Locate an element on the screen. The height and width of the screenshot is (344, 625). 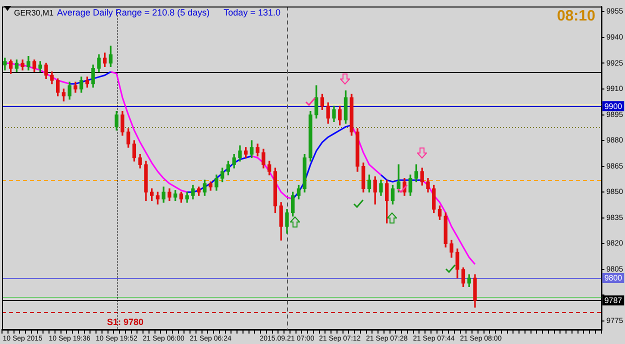
annotation: Today = 131.0 is located at coordinates (252, 13).